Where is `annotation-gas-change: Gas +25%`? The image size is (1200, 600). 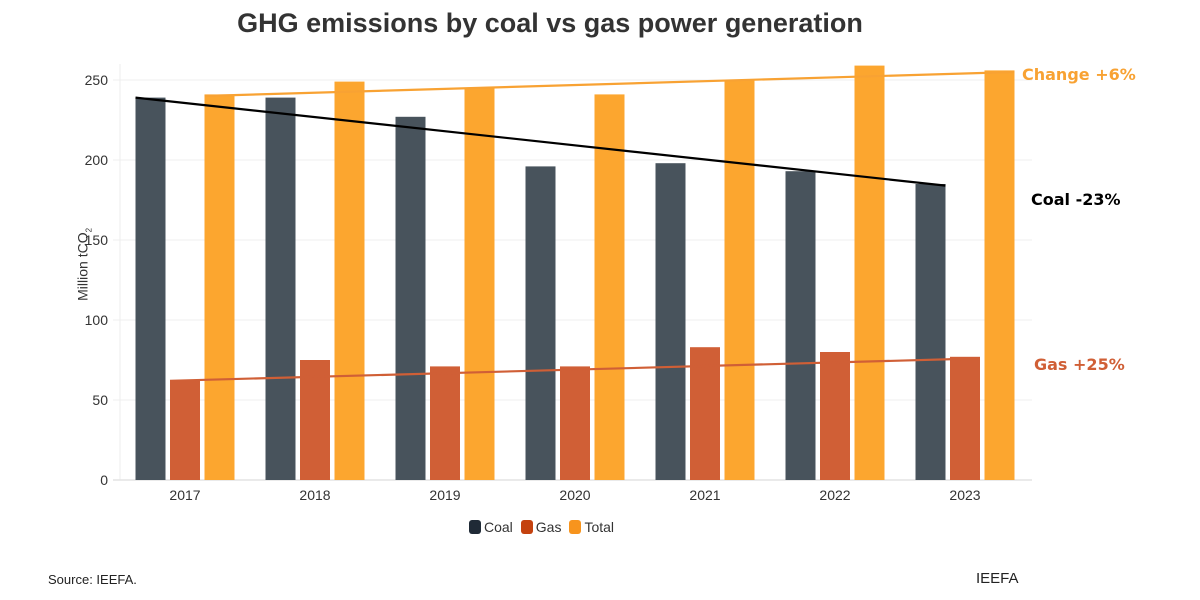
annotation-gas-change: Gas +25% is located at coordinates (1079, 364).